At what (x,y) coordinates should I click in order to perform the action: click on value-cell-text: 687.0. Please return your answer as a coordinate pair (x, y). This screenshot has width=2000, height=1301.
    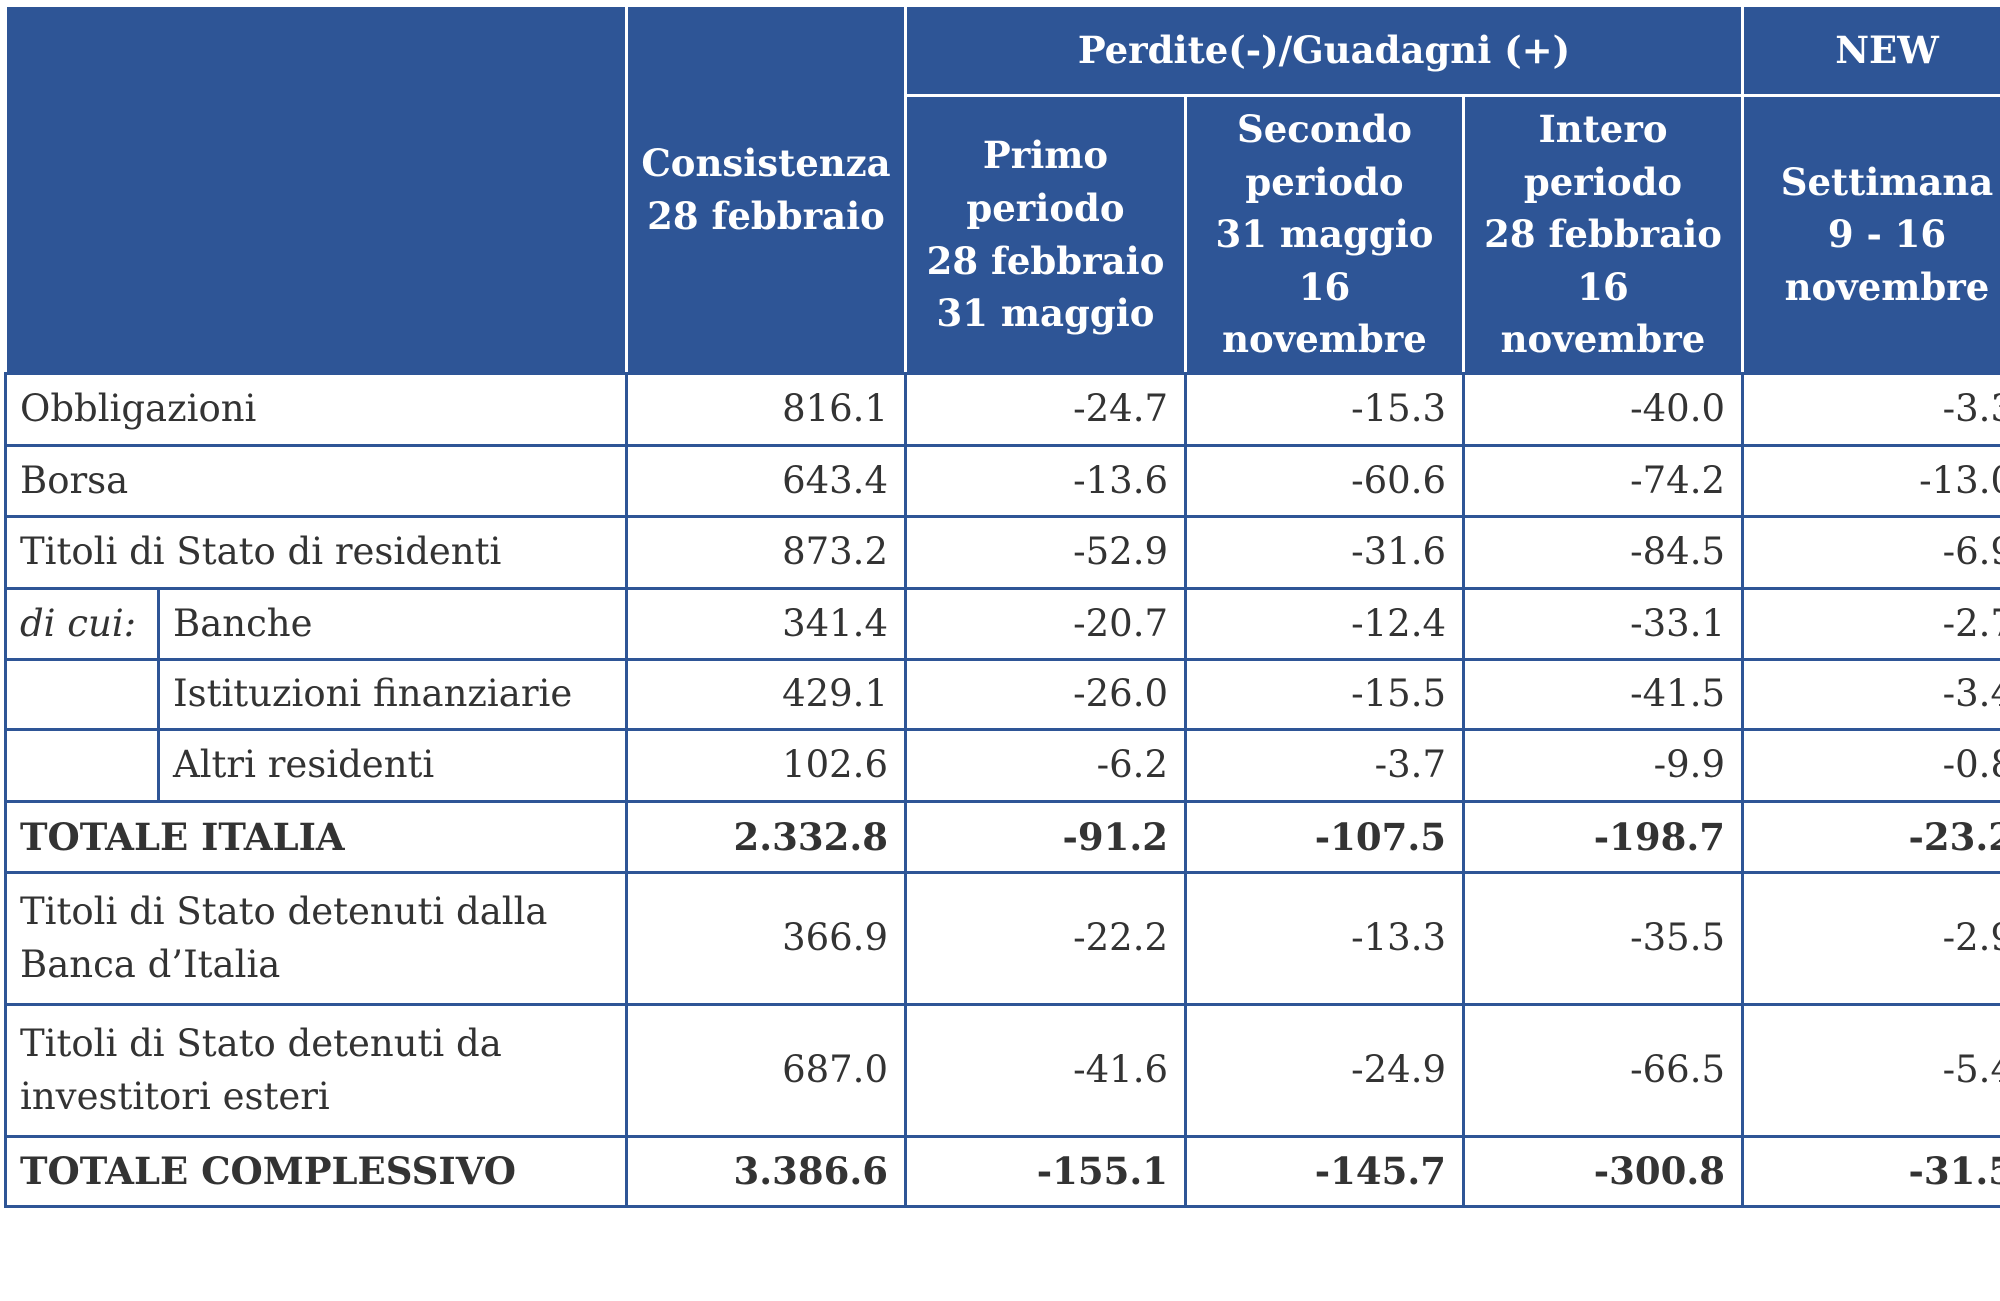
    Looking at the image, I should click on (835, 1070).